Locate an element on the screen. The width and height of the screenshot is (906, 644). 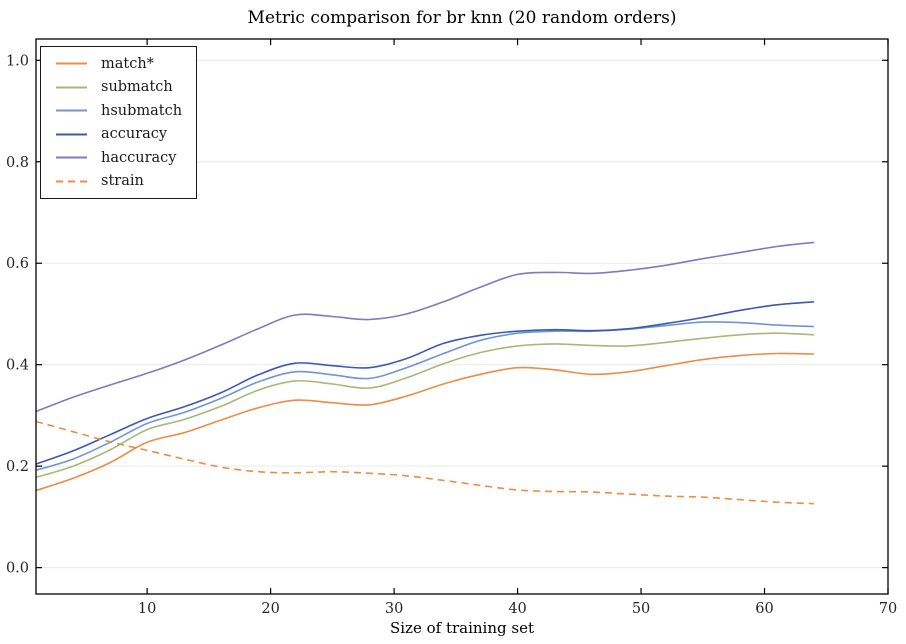
legend-item-hsubmatch: hsubmatch is located at coordinates (111, 111).